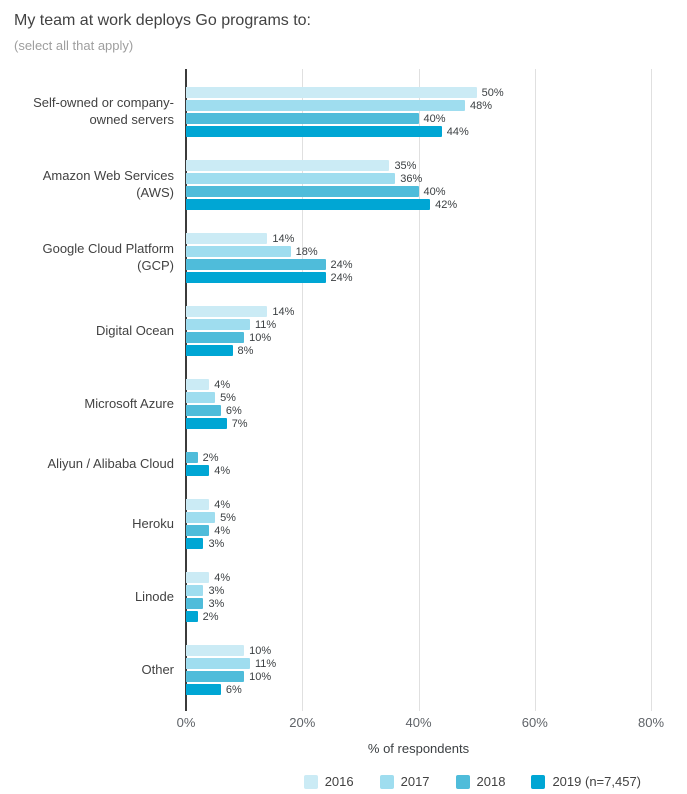 This screenshot has width=687, height=794. Describe the element at coordinates (239, 423) in the screenshot. I see `value-label: 7%` at that location.